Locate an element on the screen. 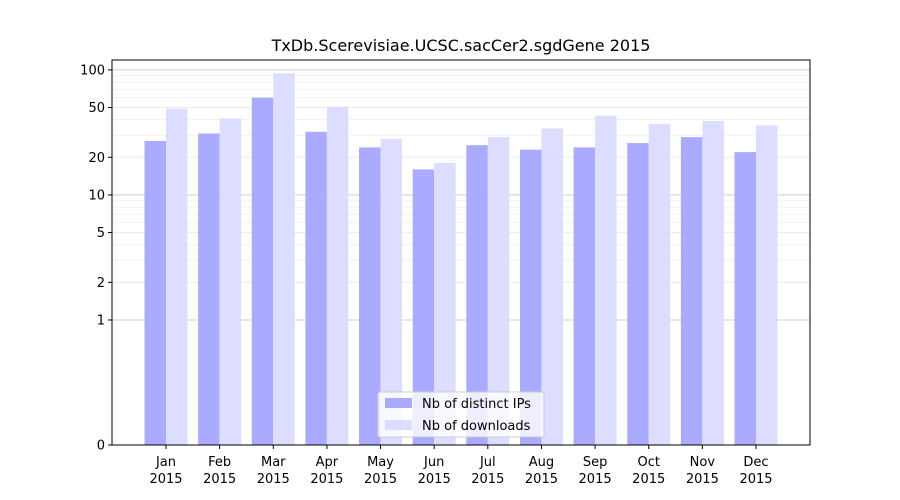 This screenshot has width=900, height=500. x-tick-label-month: Jun is located at coordinates (433, 462).